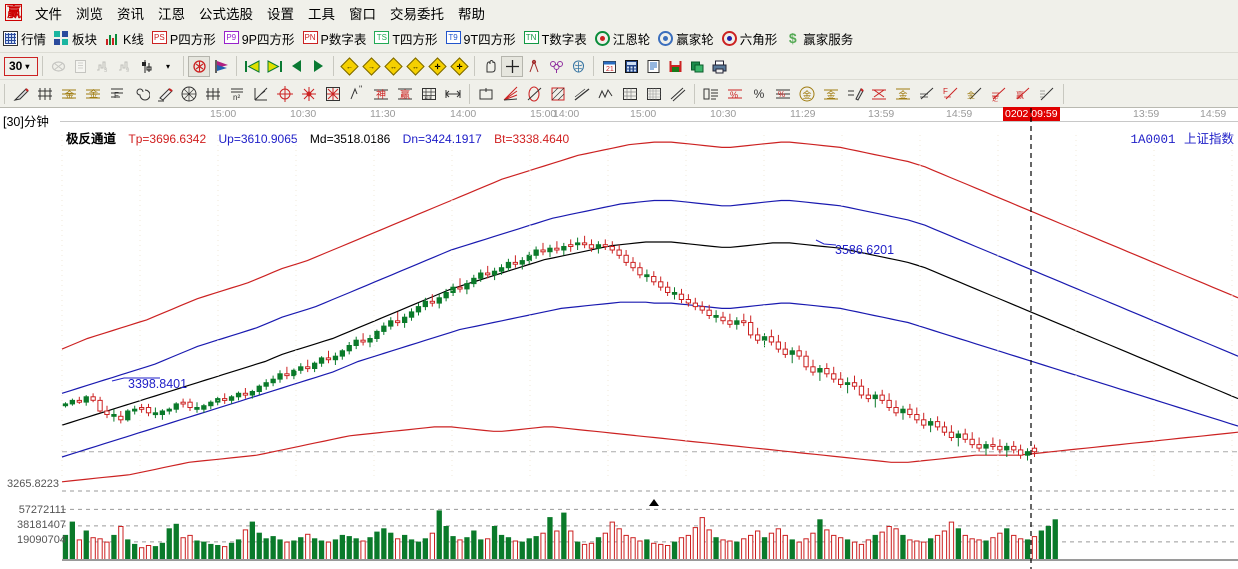 This screenshot has width=1238, height=569. What do you see at coordinates (167, 66) in the screenshot?
I see `dropdown-caret-icon: ▾` at bounding box center [167, 66].